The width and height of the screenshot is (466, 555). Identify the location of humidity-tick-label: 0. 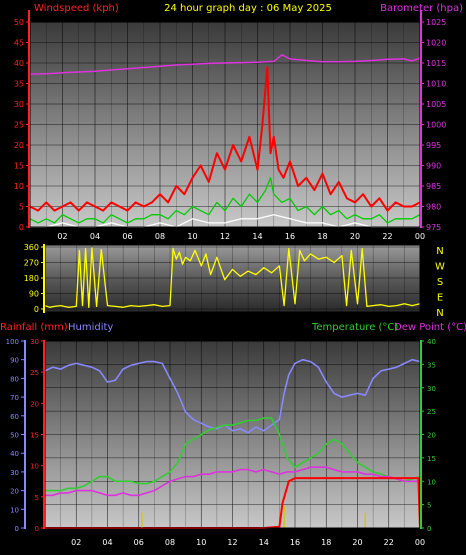
(17, 529).